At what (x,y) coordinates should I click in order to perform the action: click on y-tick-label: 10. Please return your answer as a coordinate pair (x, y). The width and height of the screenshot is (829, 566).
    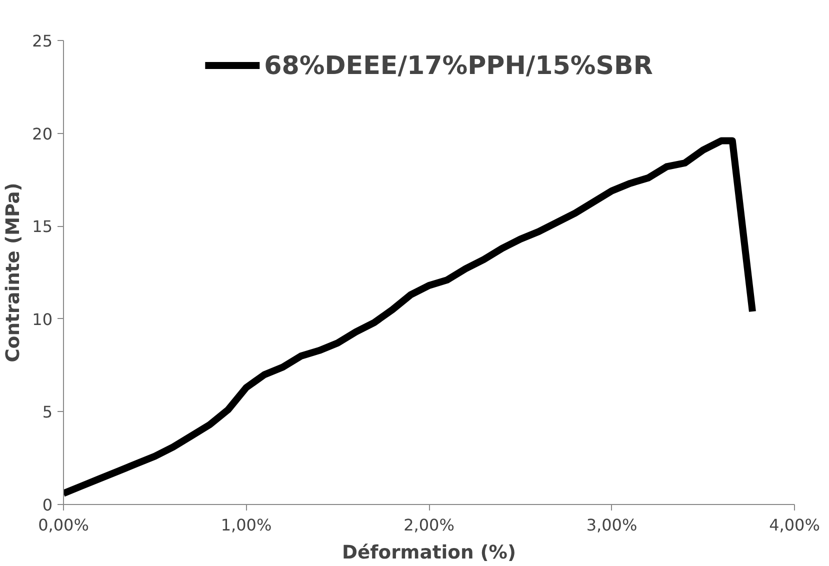
    Looking at the image, I should click on (42, 319).